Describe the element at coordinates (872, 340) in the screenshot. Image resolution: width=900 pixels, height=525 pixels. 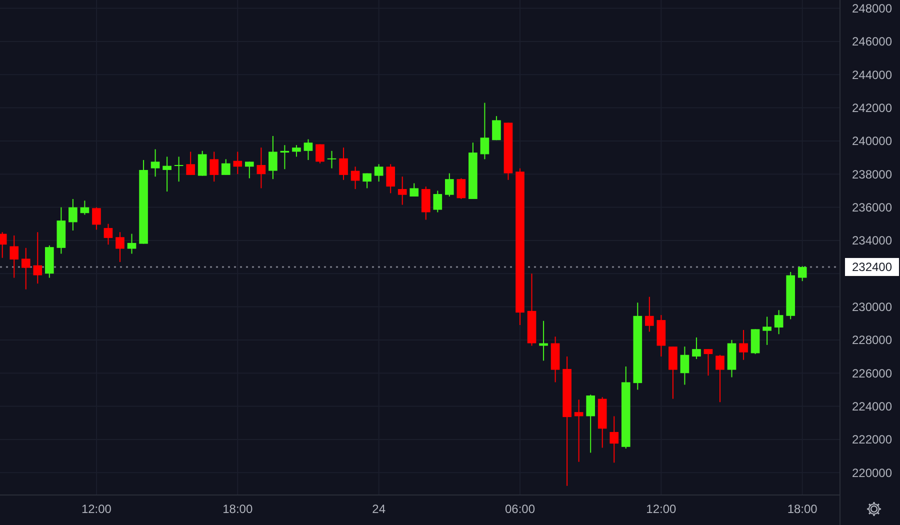
I see `y-tick-label: 228000` at that location.